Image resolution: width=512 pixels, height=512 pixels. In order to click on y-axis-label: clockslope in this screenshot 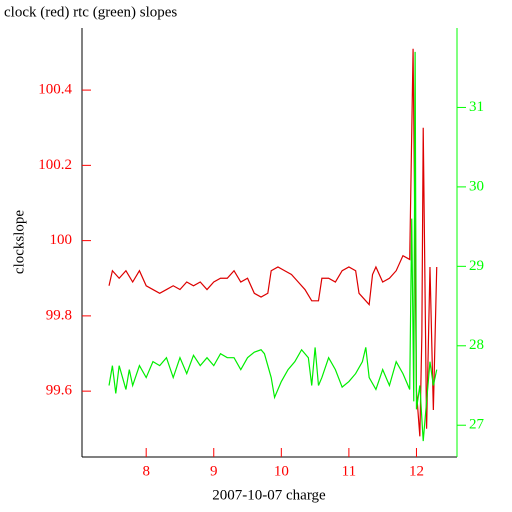, I will do `click(19, 242)`.